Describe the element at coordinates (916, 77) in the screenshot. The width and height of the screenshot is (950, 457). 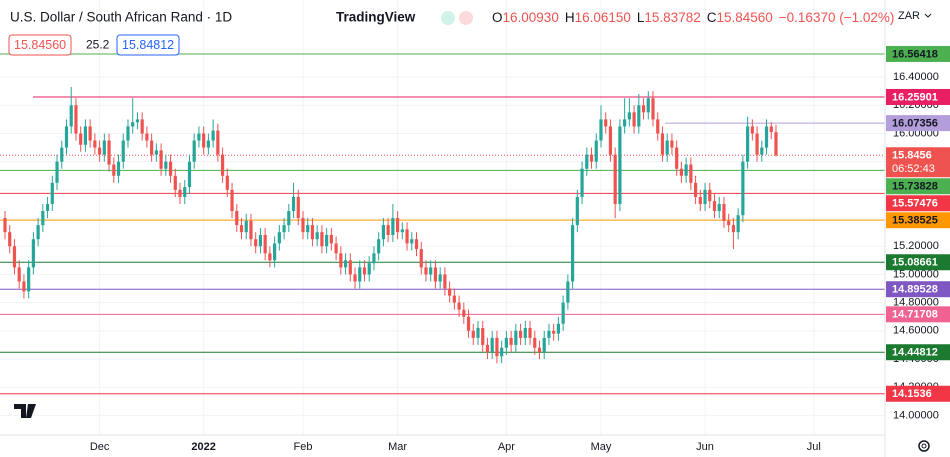
I see `y-tick-label: 16.40000` at that location.